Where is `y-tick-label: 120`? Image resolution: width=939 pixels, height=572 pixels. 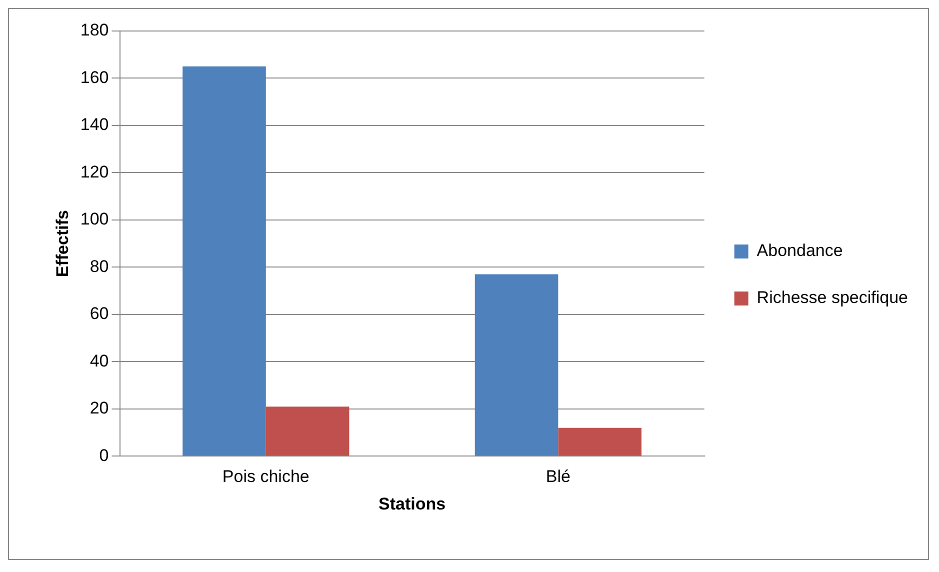
y-tick-label: 120 is located at coordinates (94, 172).